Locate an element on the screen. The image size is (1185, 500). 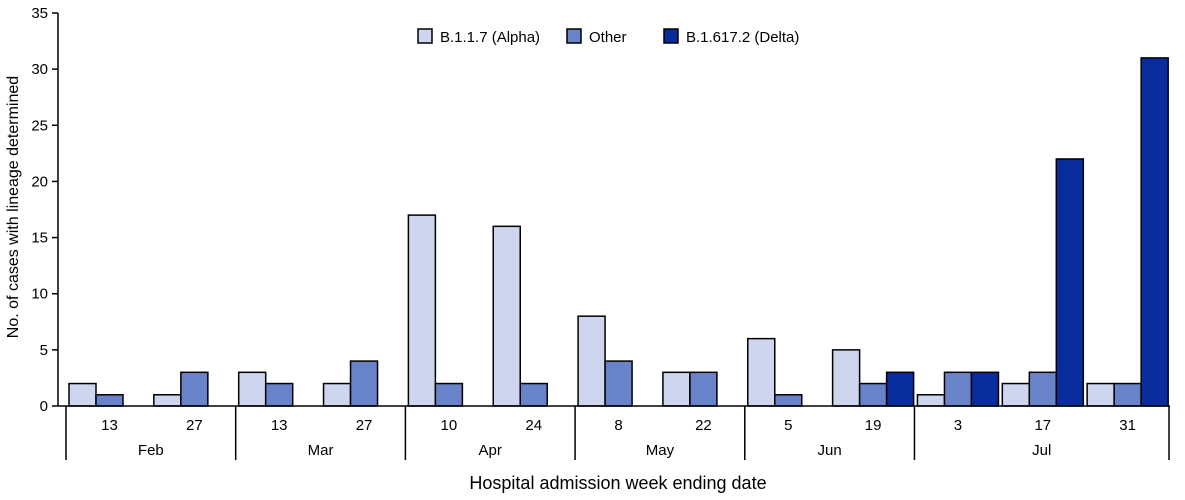
month-label: Jun is located at coordinates (830, 450).